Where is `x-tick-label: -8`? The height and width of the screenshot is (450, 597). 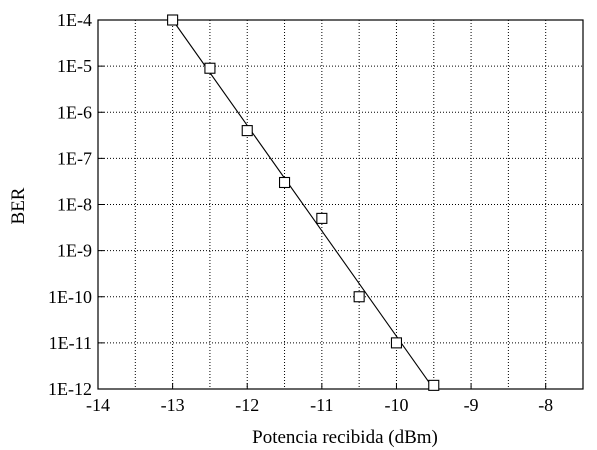 x-tick-label: -8 is located at coordinates (545, 405).